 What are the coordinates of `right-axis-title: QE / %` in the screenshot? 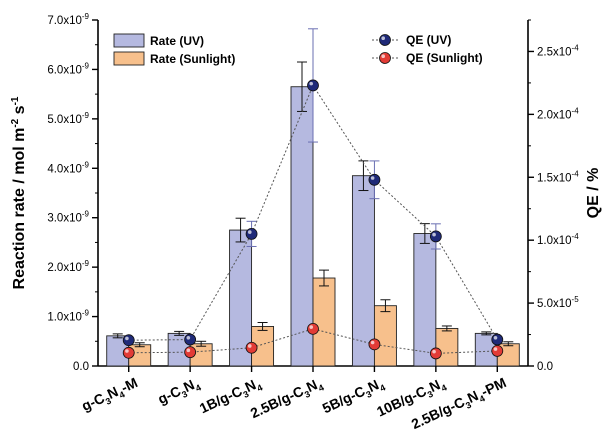 It's located at (593, 193).